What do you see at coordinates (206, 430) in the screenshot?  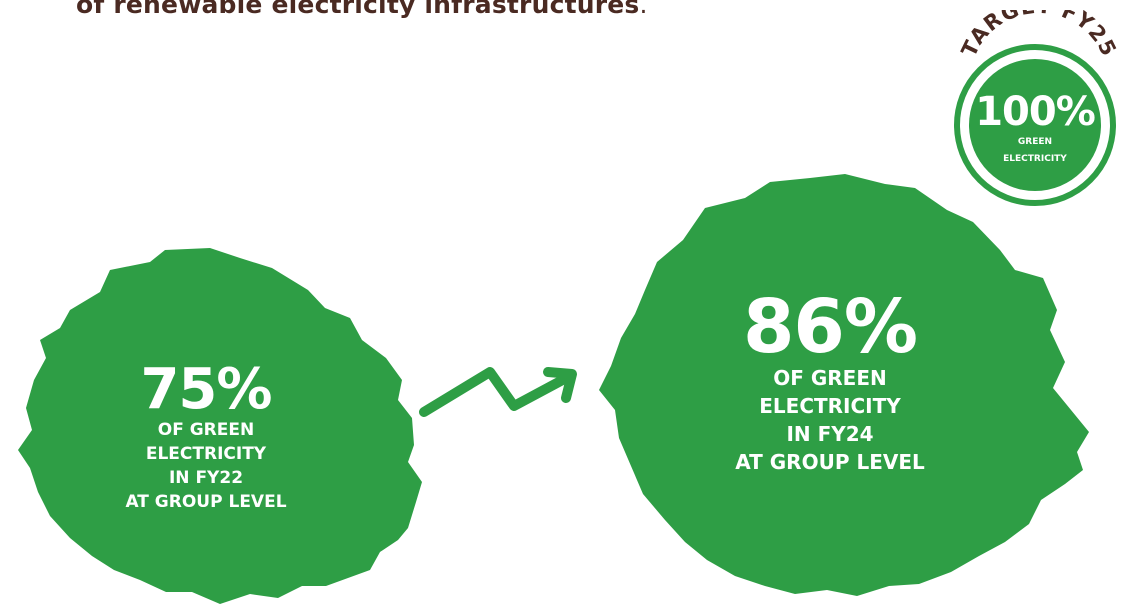 I see `left-stat-line-1: OF GREEN` at bounding box center [206, 430].